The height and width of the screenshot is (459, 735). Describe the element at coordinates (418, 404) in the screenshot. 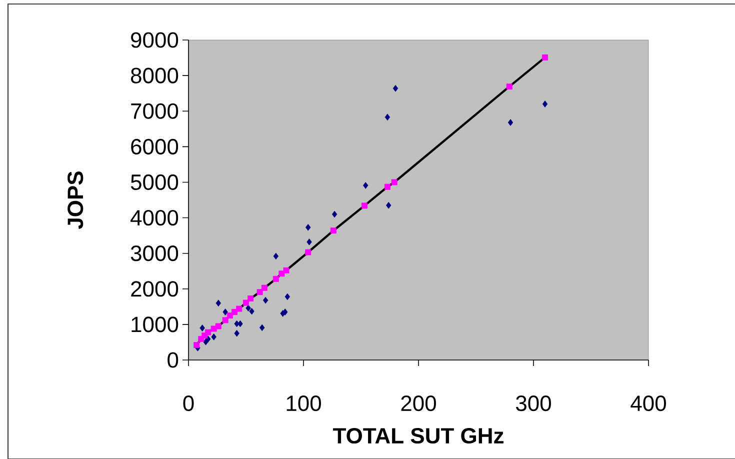

I see `x-tick-label: 200` at that location.